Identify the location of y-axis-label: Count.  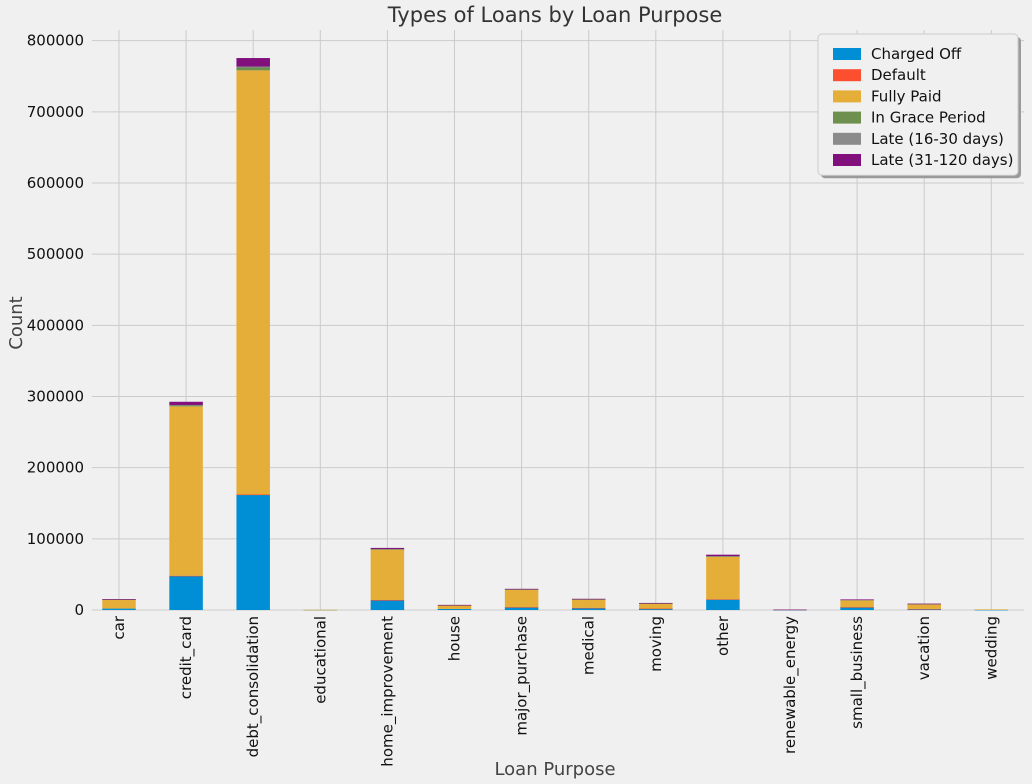
(16, 322).